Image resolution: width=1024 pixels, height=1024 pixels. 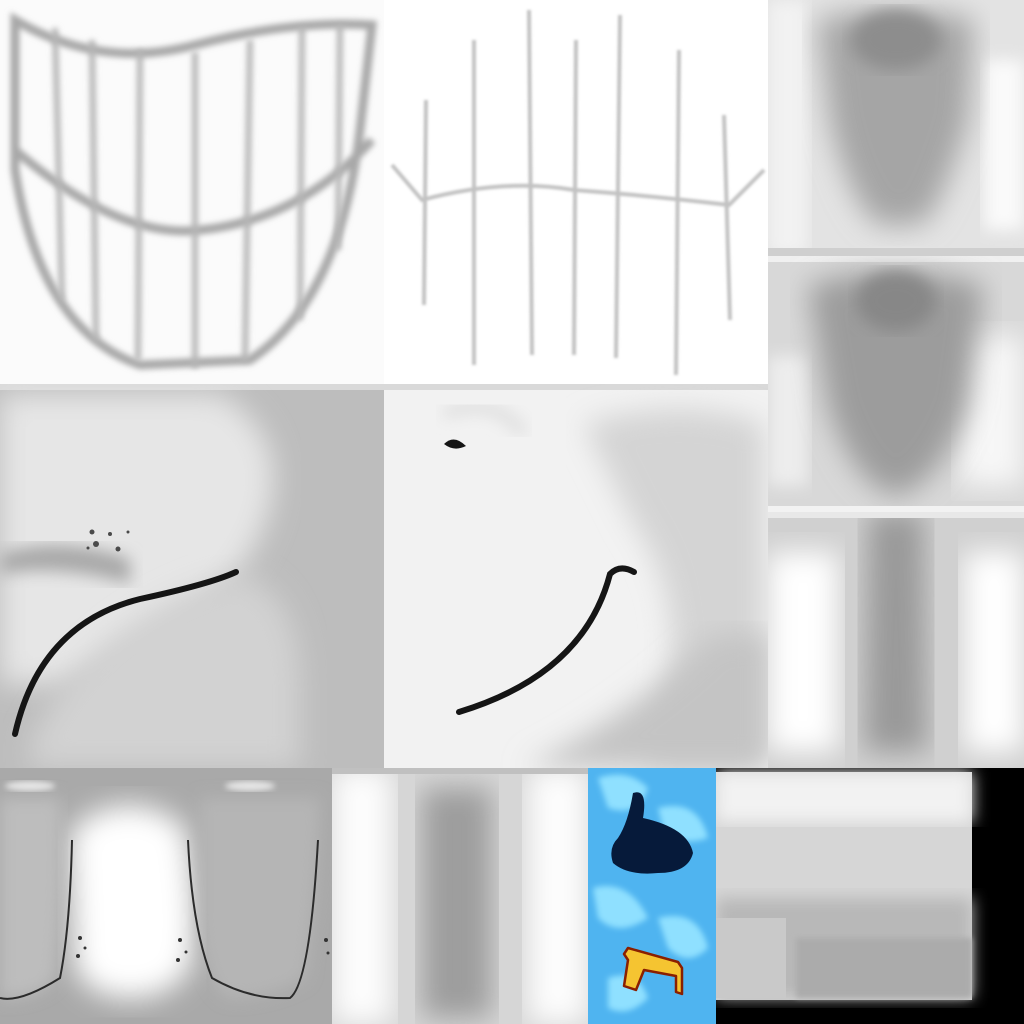 I want to click on torso-shade-c-texture, so click(x=896, y=640).